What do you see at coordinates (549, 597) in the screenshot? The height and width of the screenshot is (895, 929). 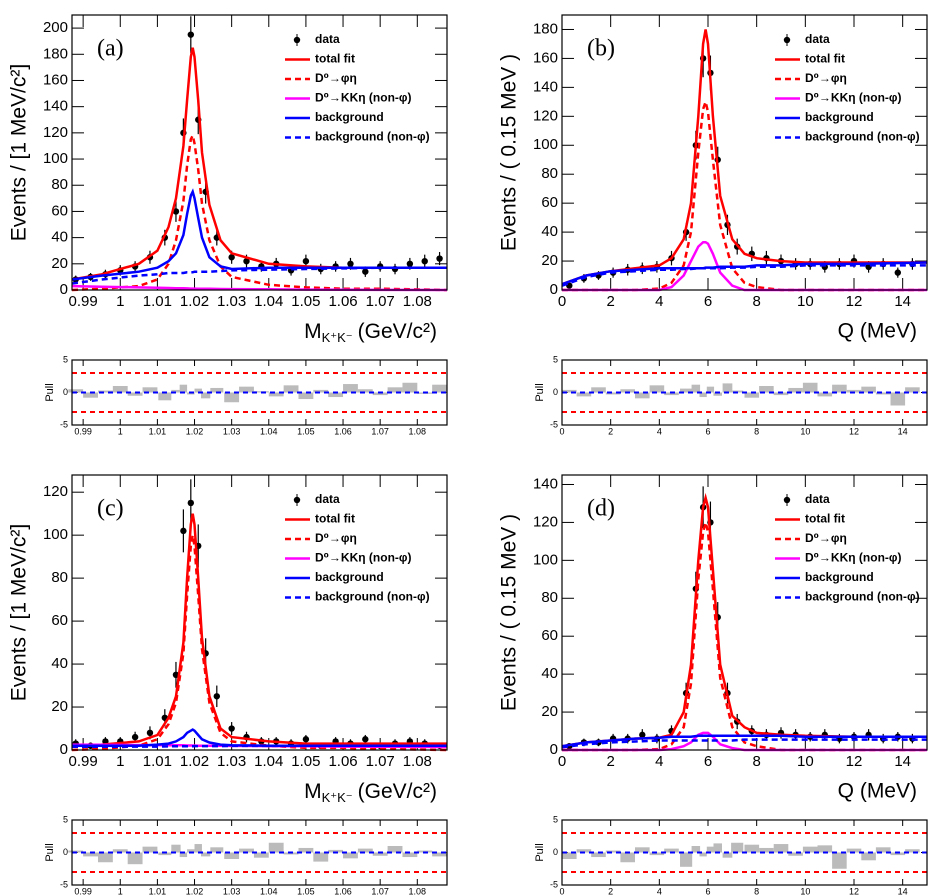 I see `y-tick-label: 80` at bounding box center [549, 597].